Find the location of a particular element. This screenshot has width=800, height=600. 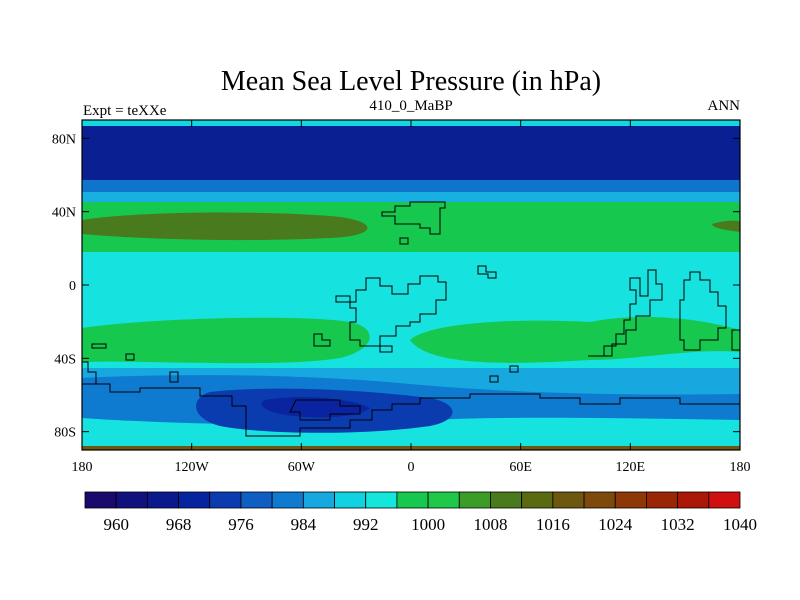

y-tick-label-4: 80S is located at coordinates (65, 433).